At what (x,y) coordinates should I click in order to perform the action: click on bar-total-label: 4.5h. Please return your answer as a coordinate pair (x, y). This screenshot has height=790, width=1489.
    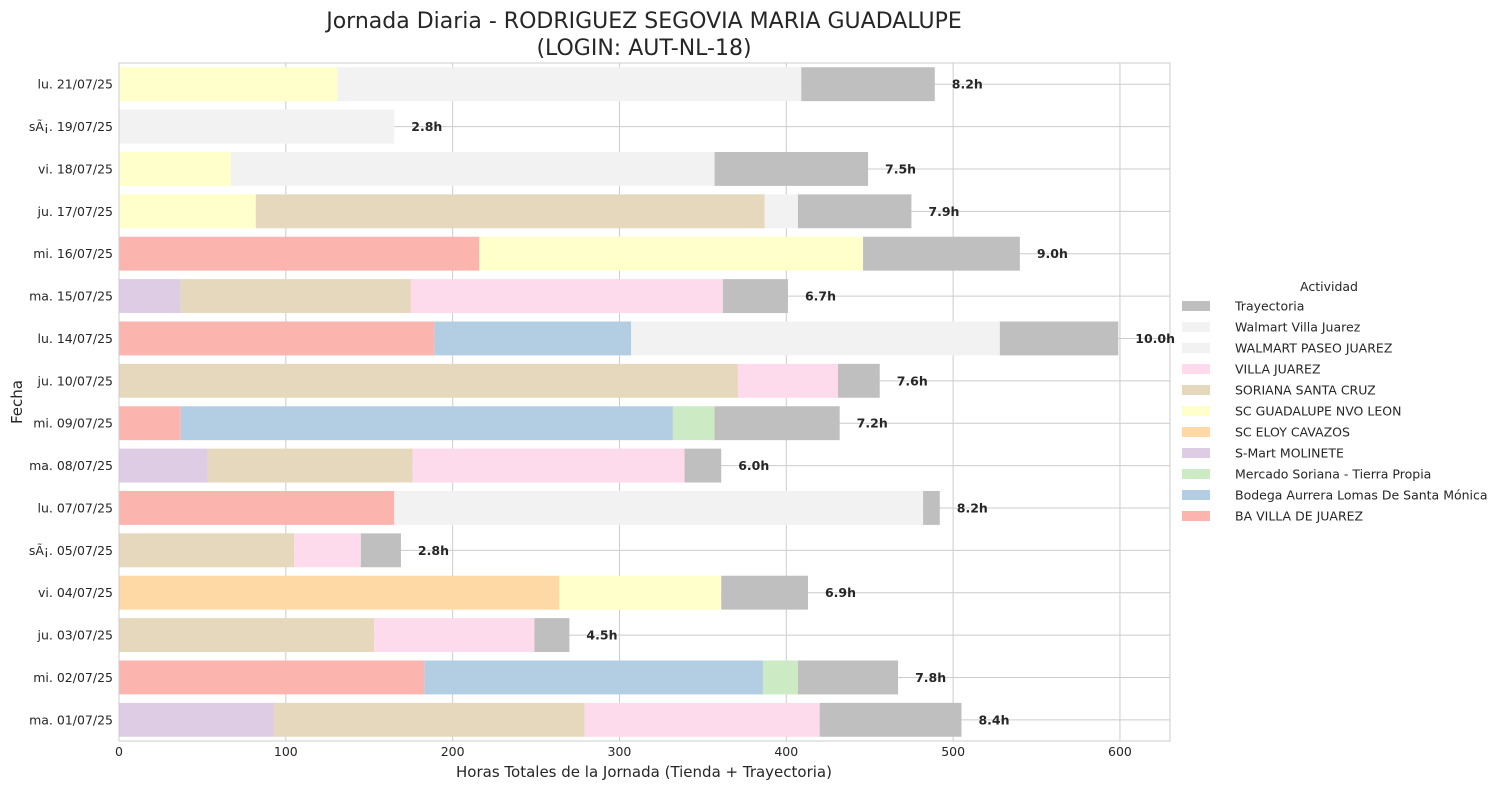
    Looking at the image, I should click on (601, 635).